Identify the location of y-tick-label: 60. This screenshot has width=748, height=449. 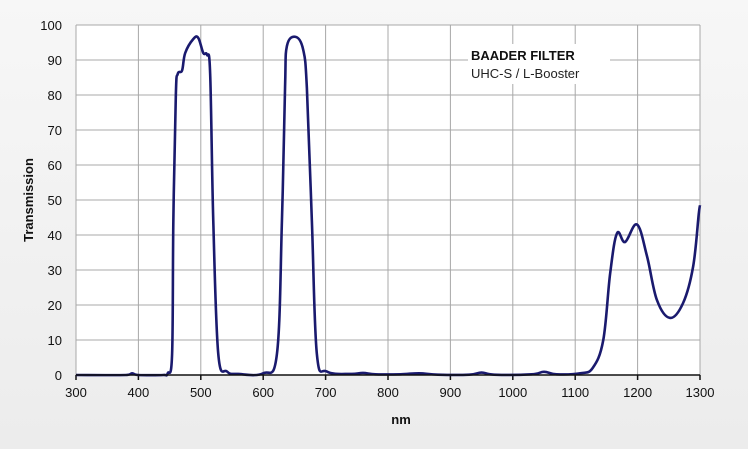
(55, 165).